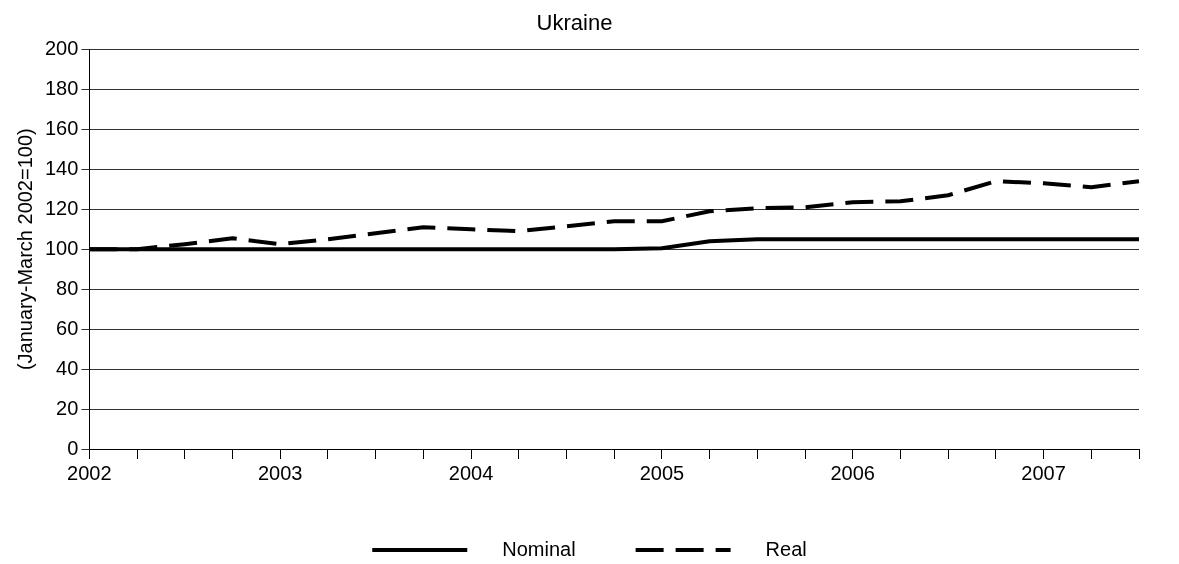  I want to click on x-tick-label: 2005, so click(662, 472).